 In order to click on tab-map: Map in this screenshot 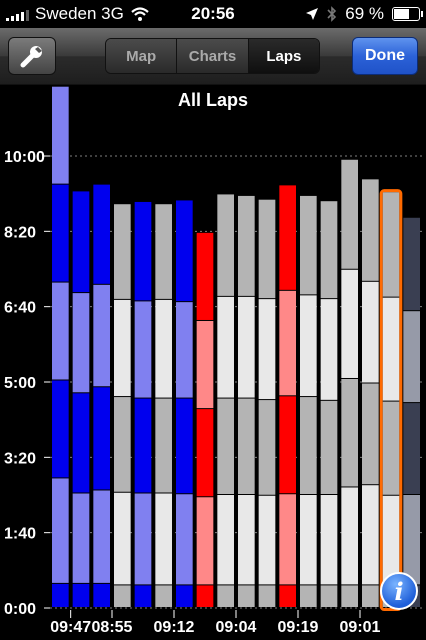, I will do `click(142, 56)`.